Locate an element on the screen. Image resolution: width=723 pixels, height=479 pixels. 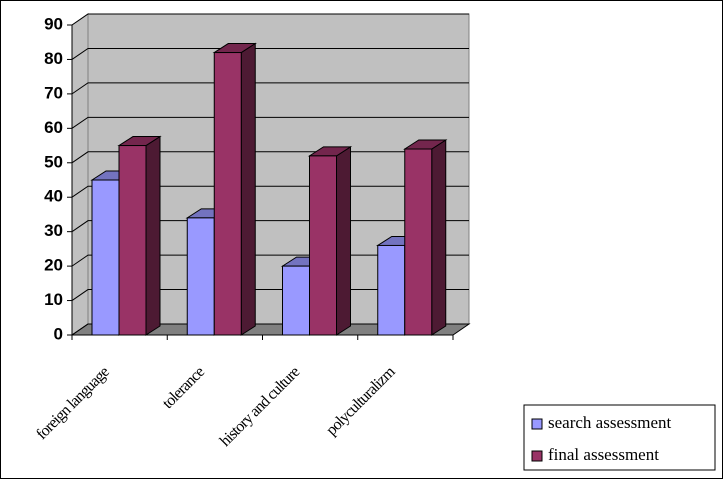
y-tick-label: 50 is located at coordinates (53, 161).